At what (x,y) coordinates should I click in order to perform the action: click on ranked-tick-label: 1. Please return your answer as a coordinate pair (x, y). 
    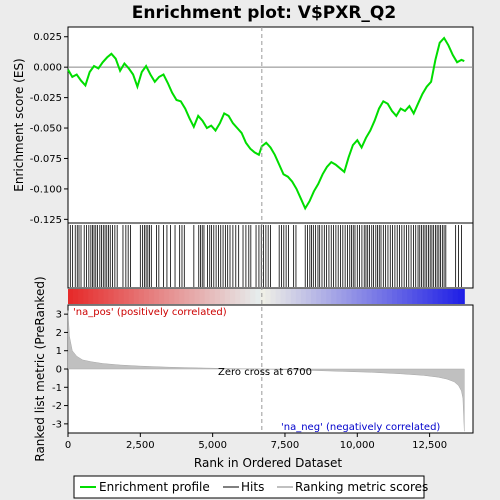
    Looking at the image, I should click on (59, 351).